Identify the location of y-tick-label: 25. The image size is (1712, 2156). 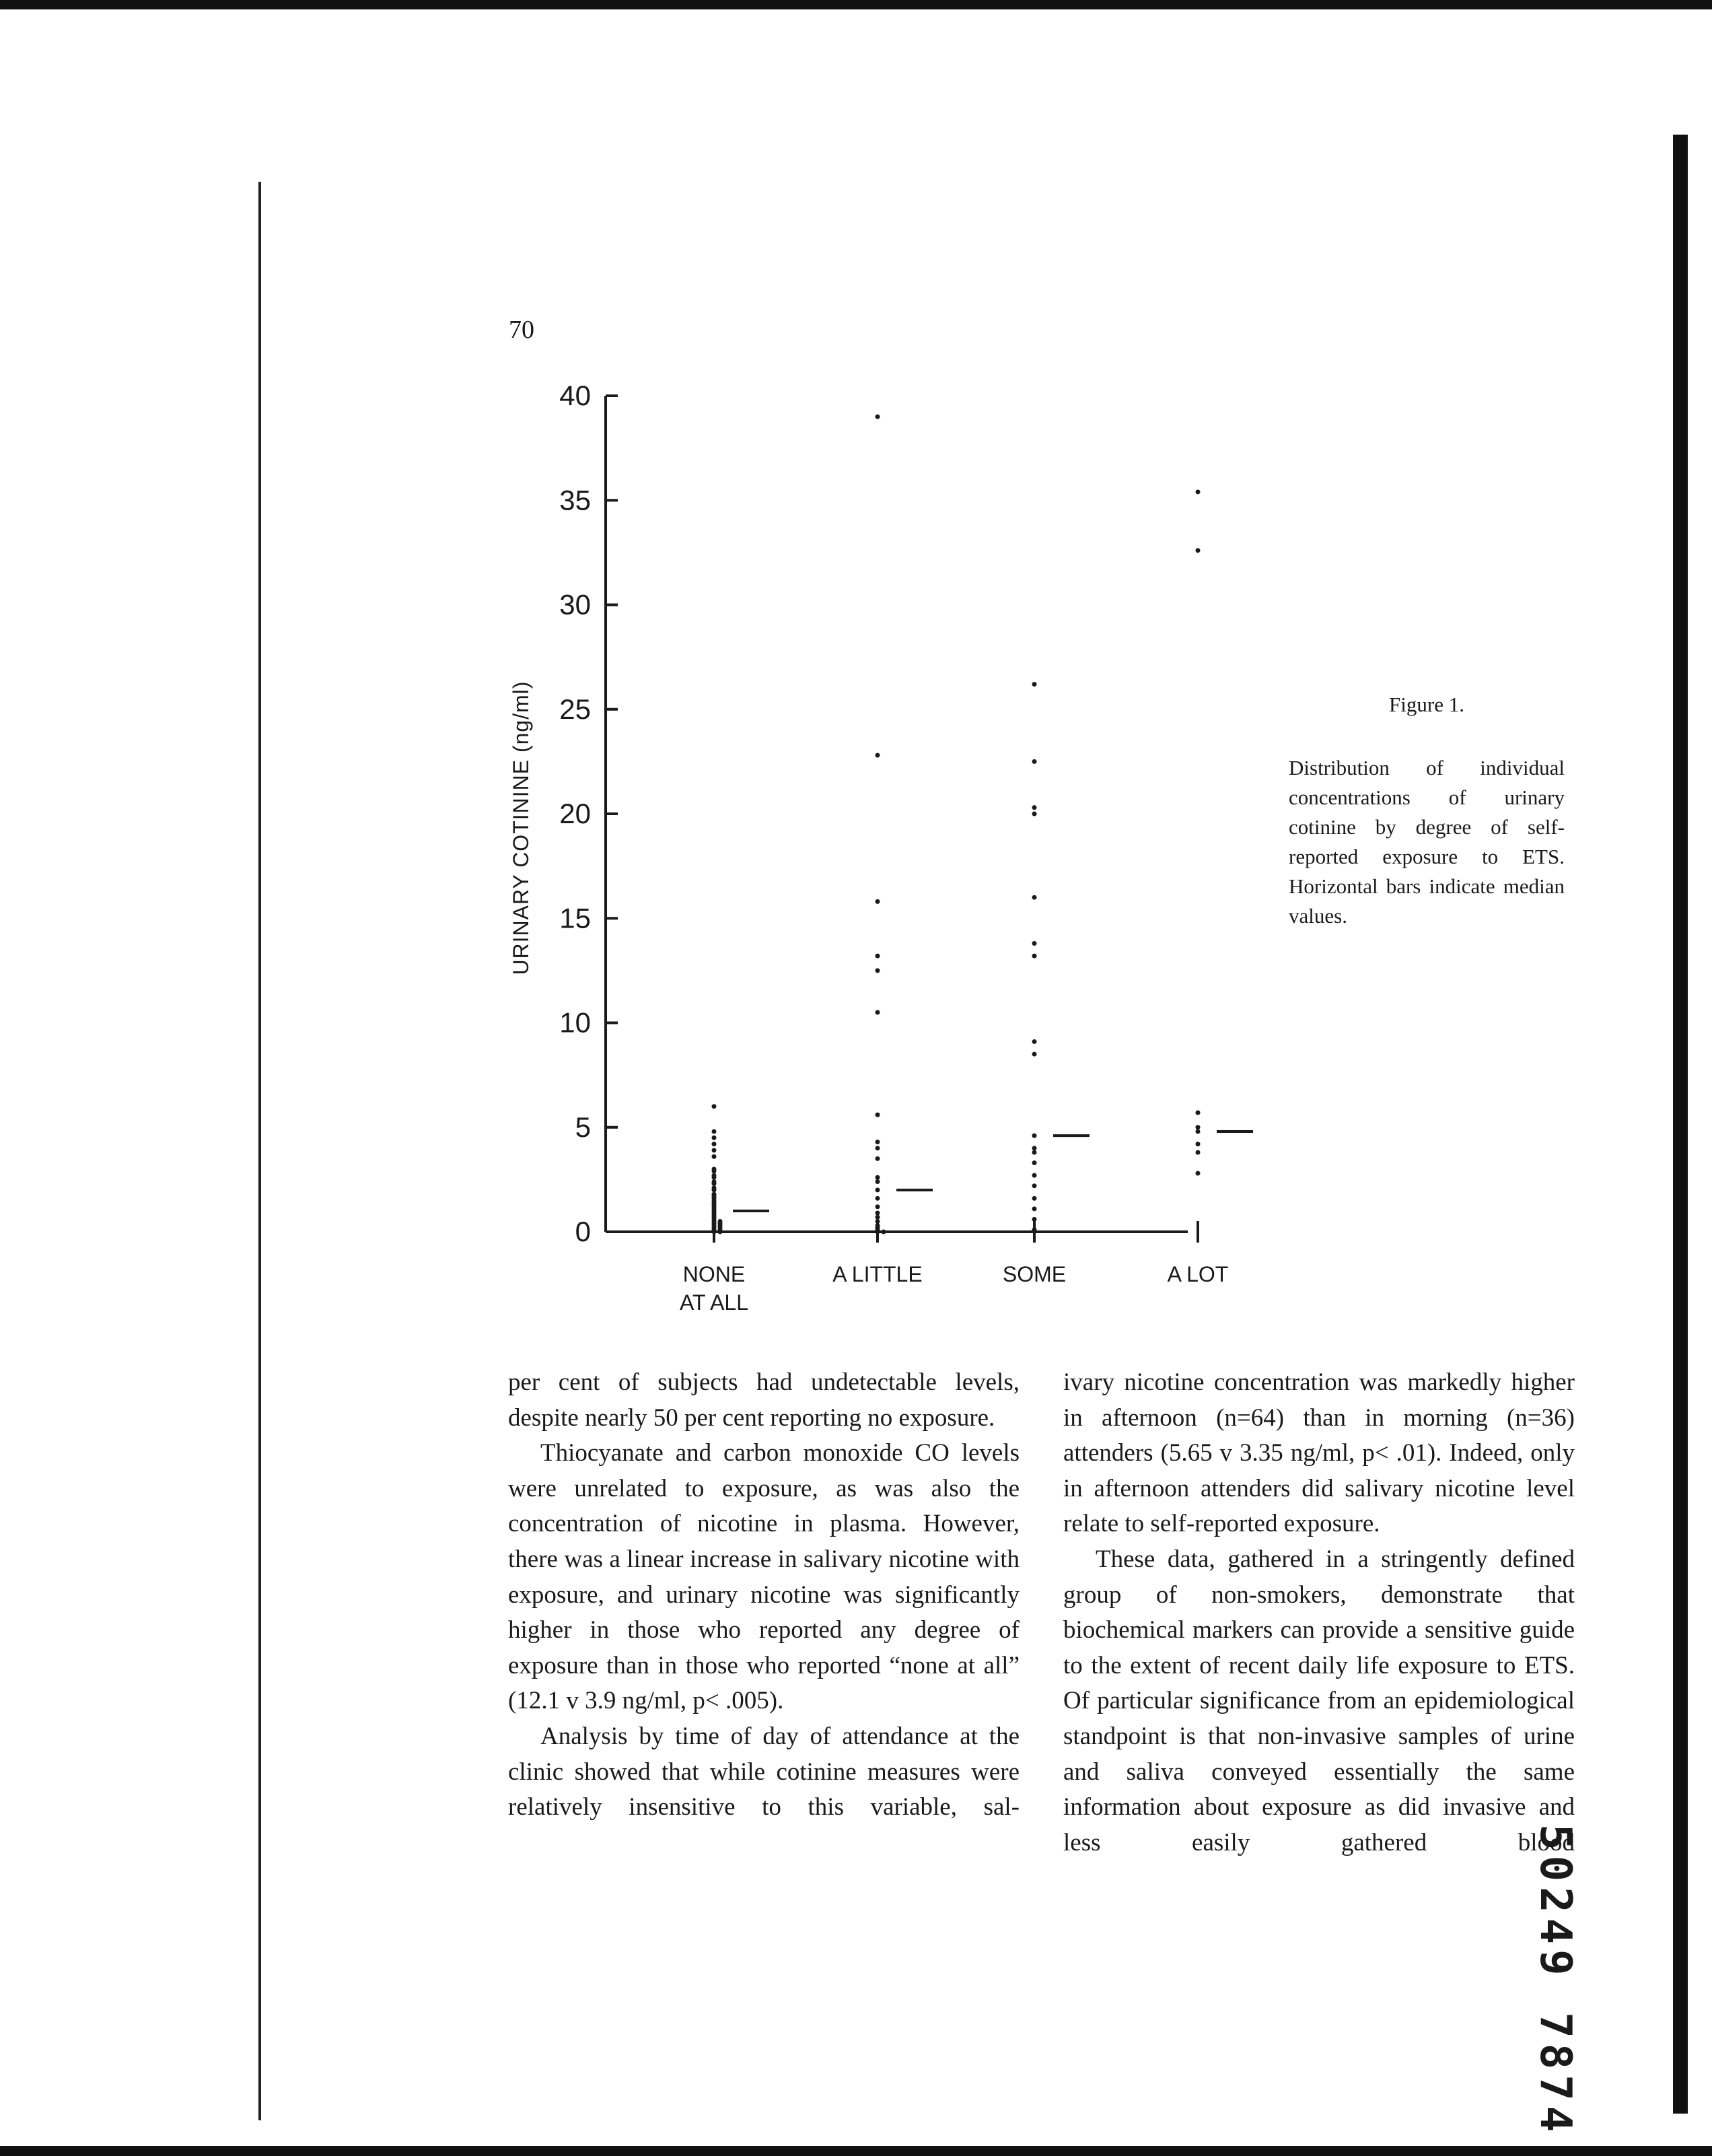
(575, 709).